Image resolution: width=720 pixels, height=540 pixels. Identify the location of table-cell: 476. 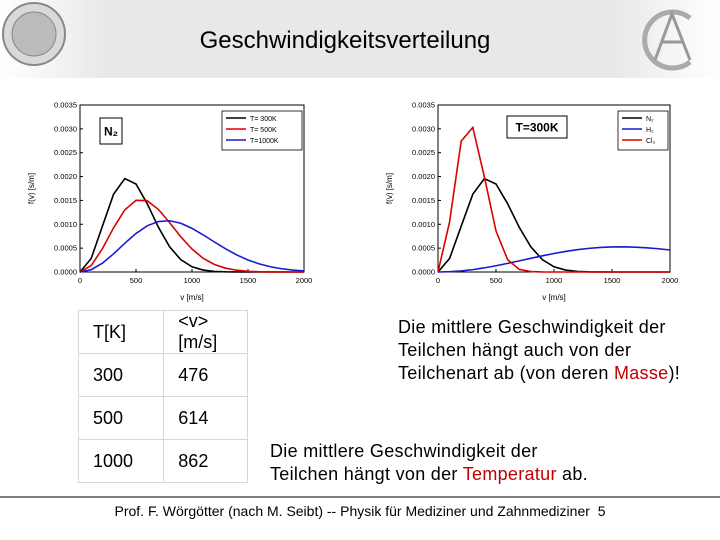
(205, 375).